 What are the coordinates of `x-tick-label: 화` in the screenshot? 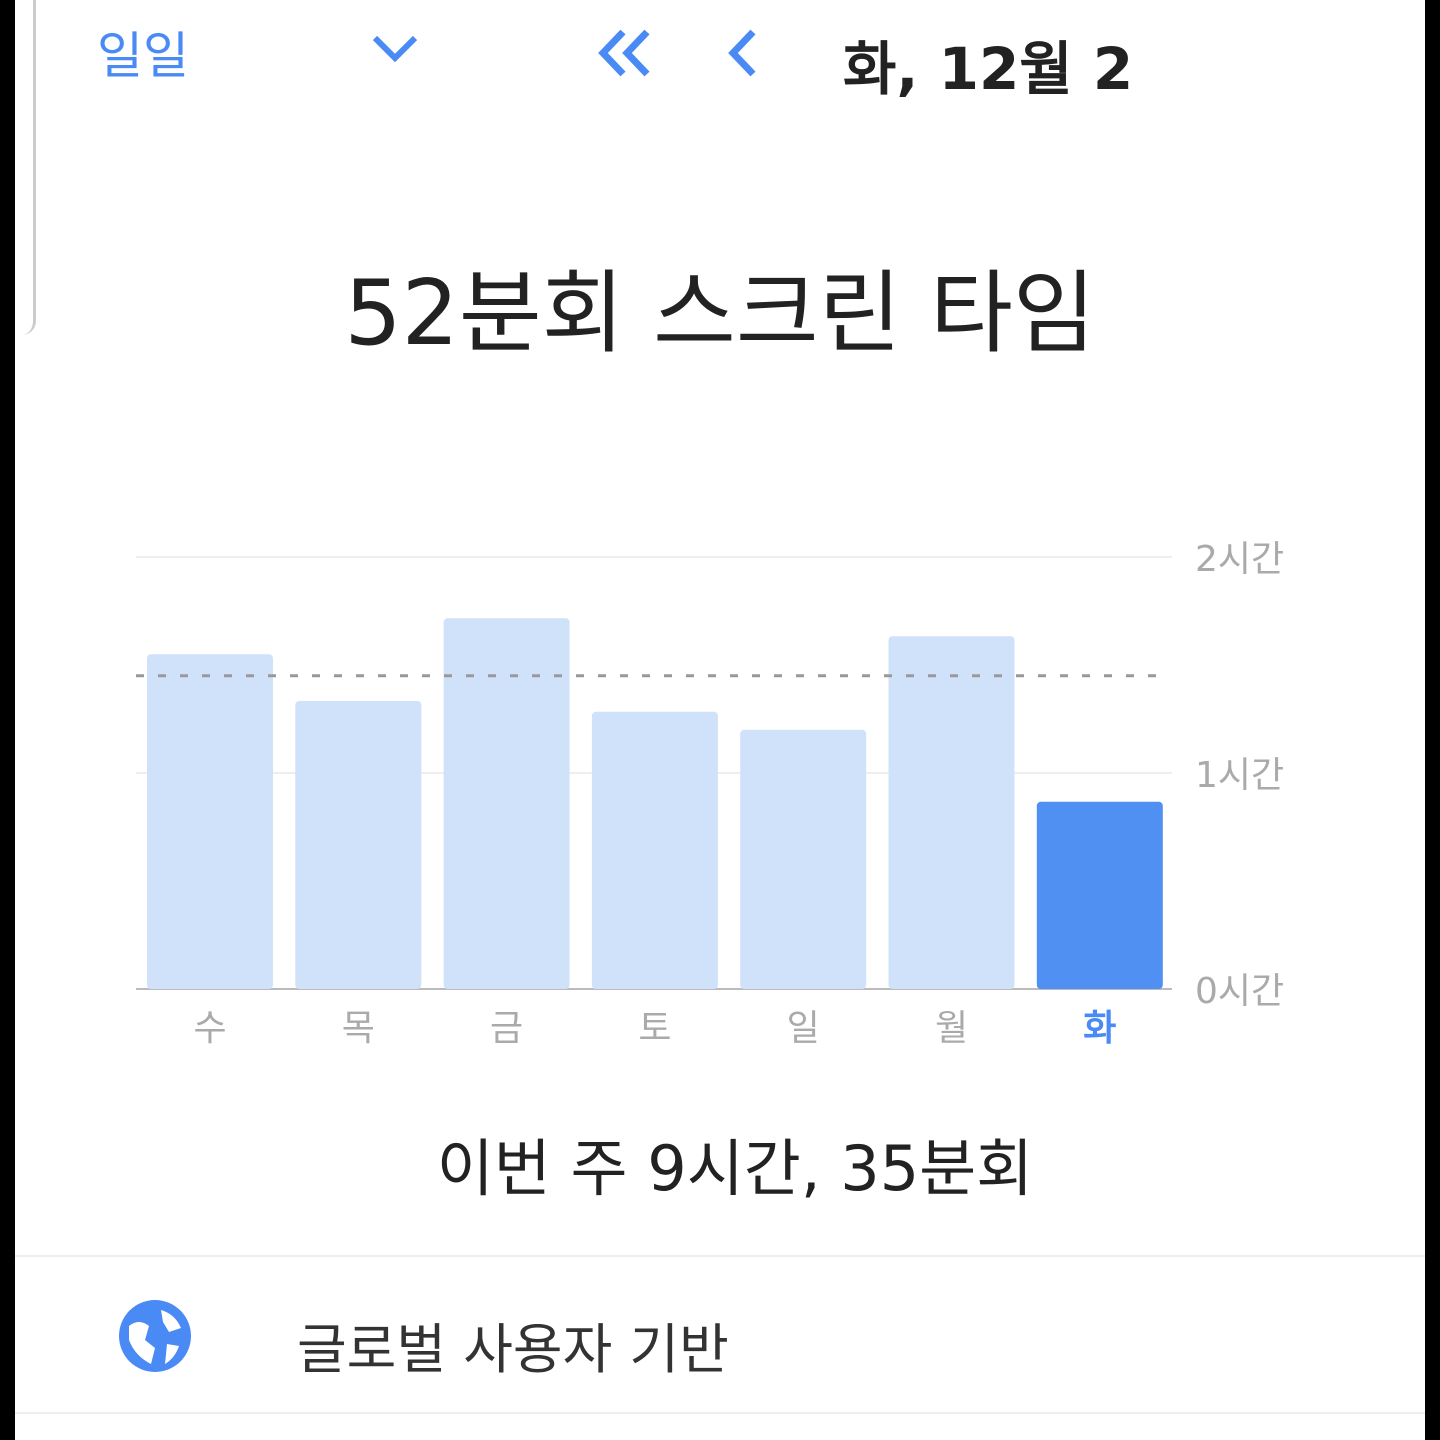 It's located at (1099, 1028).